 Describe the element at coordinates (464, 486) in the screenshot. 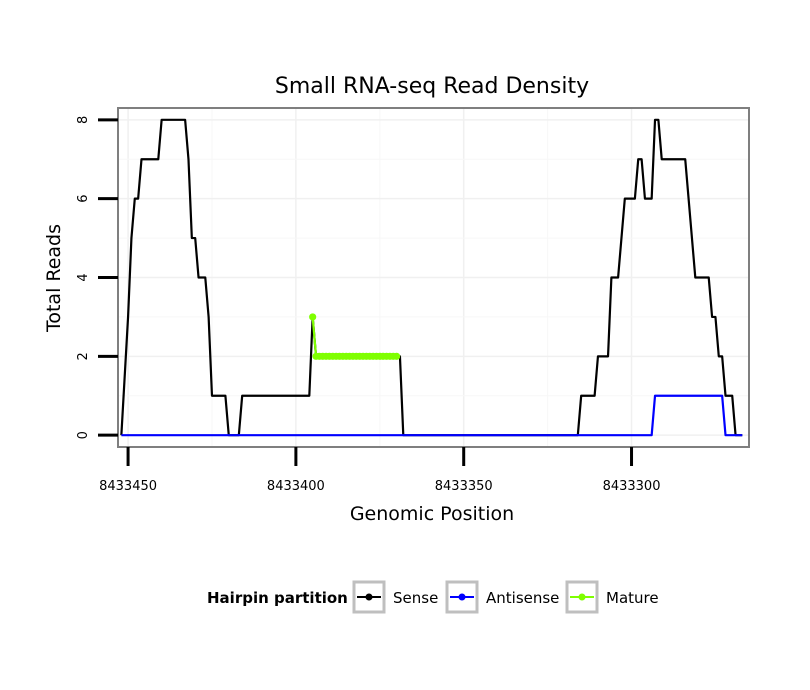

I see `x-tick-label: 8433350` at that location.